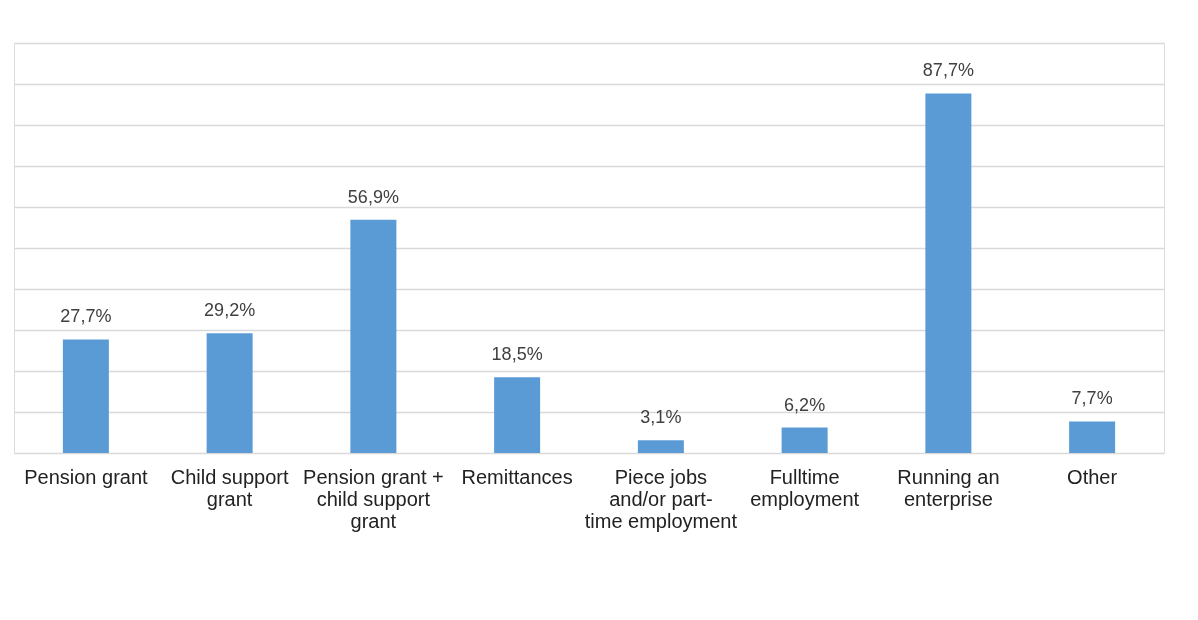 This screenshot has height=620, width=1198. Describe the element at coordinates (1092, 476) in the screenshot. I see `x-tick-label: Other` at that location.